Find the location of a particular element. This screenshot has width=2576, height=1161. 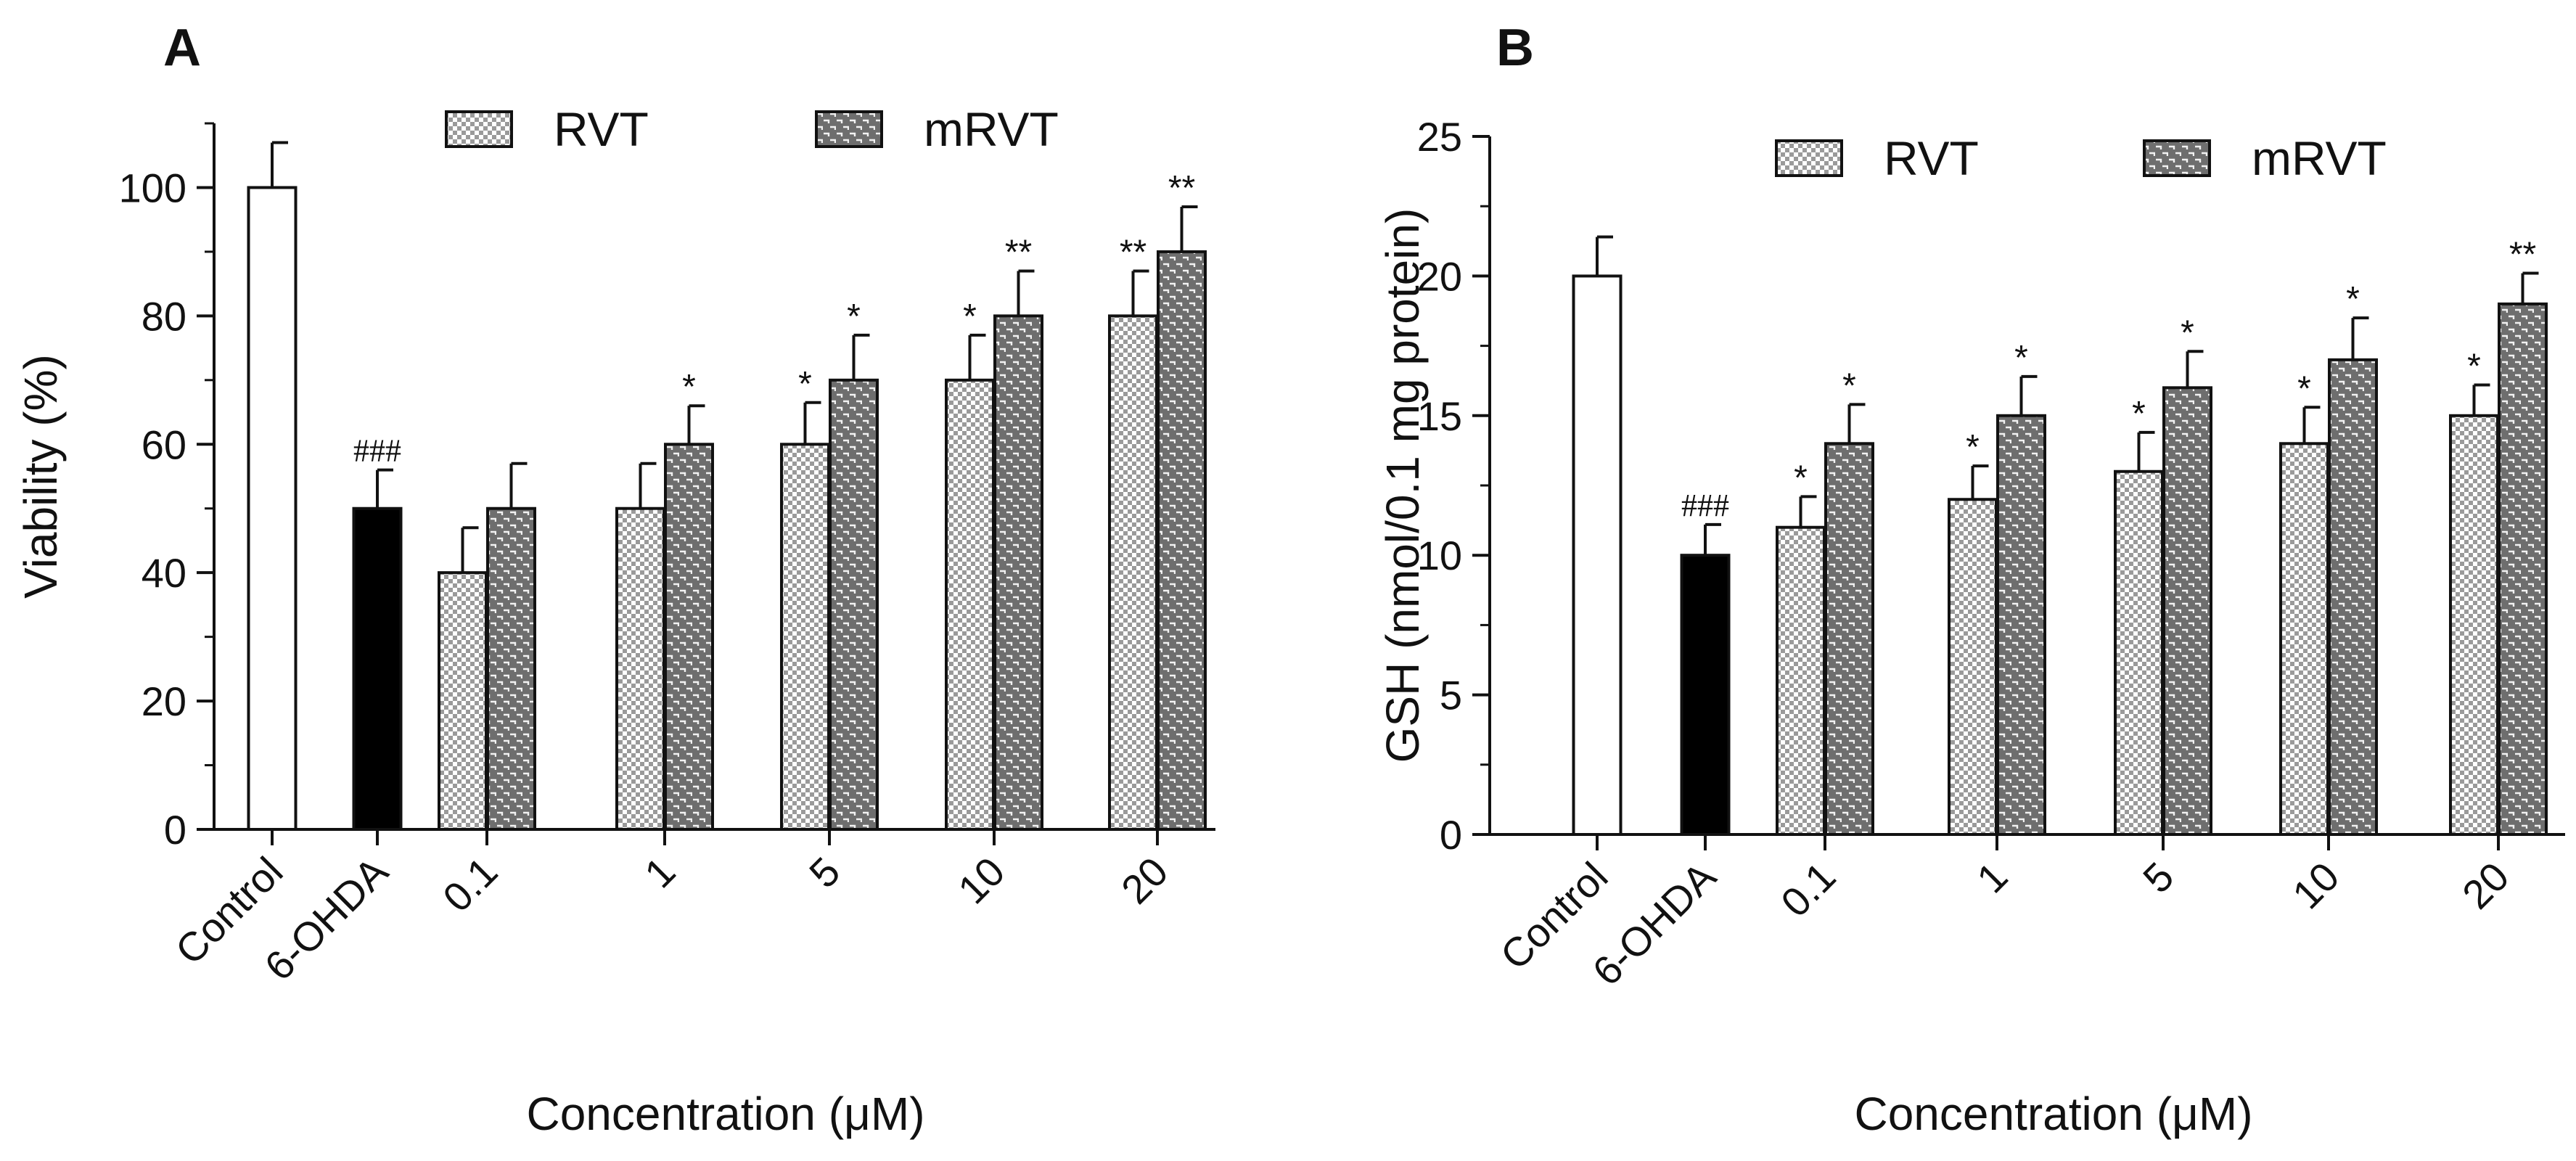

y-tick-label: 25 is located at coordinates (1439, 137).